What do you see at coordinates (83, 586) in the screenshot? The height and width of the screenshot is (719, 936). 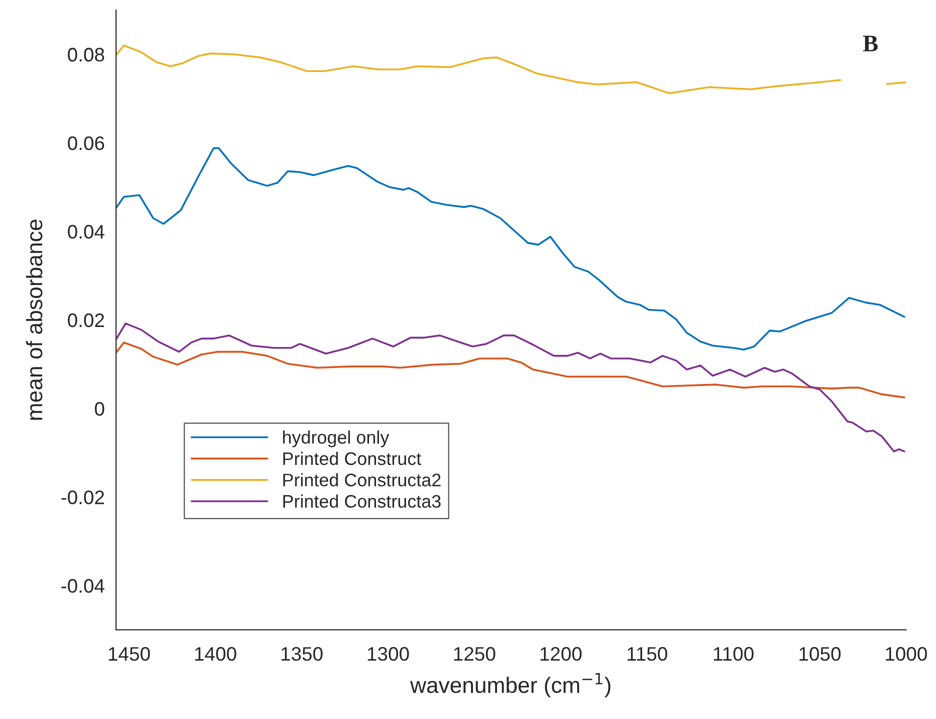 I see `y-tick-label: -0.04` at bounding box center [83, 586].